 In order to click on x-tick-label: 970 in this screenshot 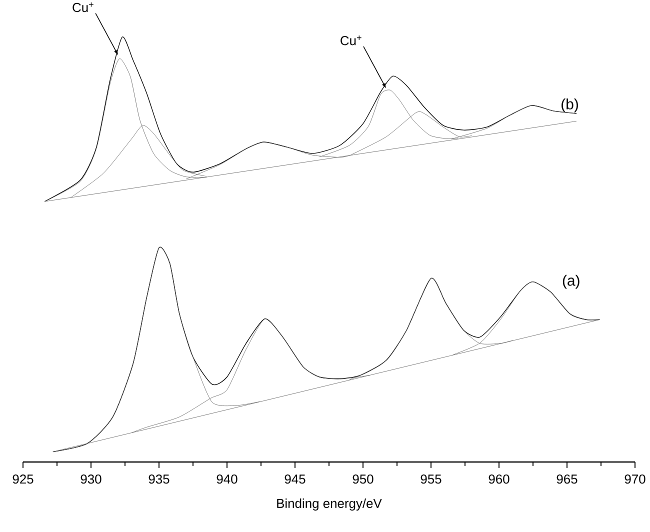, I will do `click(635, 479)`.